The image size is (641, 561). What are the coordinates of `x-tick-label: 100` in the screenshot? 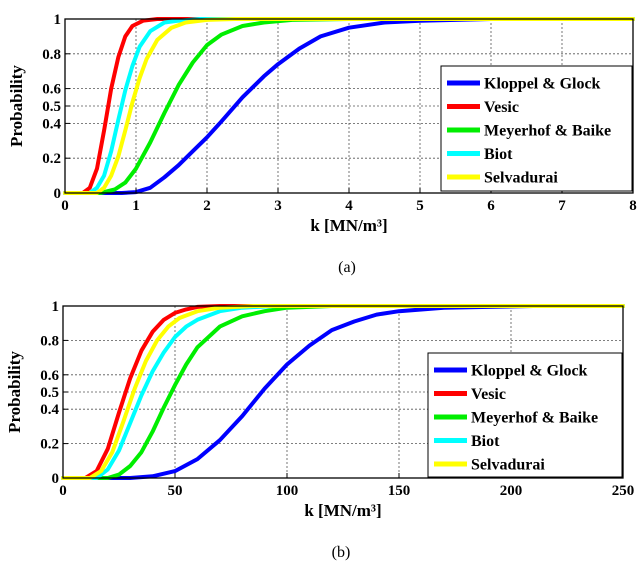 It's located at (287, 491).